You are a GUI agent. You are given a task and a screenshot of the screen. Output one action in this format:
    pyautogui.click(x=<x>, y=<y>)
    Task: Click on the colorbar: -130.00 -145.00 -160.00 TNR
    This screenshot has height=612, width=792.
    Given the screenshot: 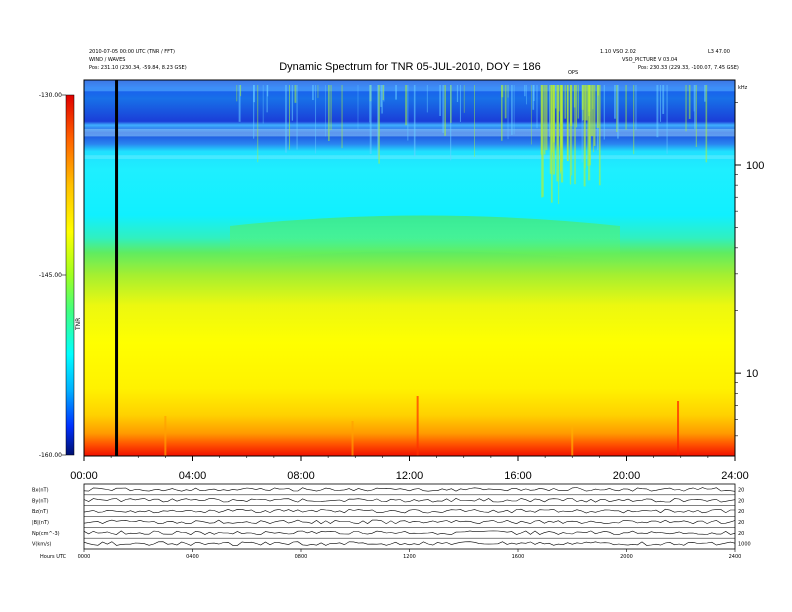 What is the action you would take?
    pyautogui.click(x=60, y=275)
    